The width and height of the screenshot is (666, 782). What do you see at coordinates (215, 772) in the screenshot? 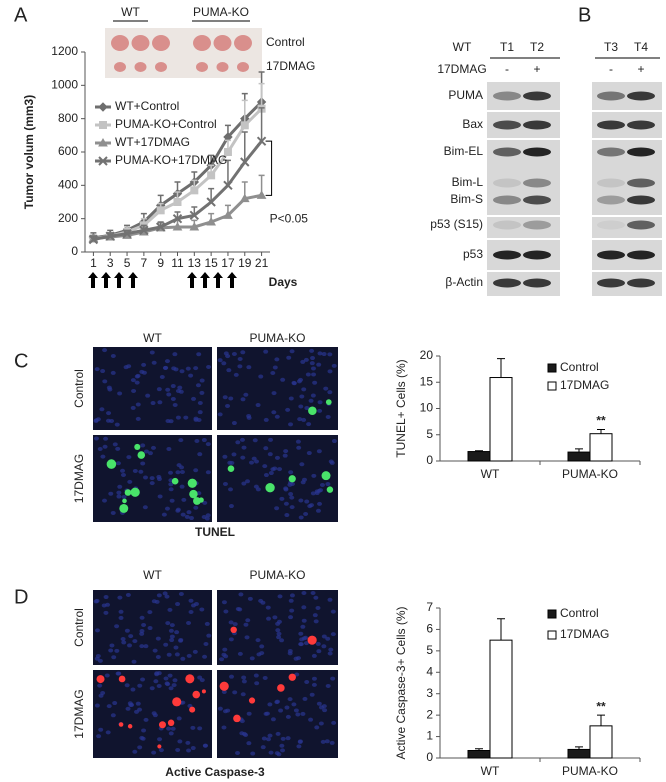
I see `micrograph-caption: Active Caspase-3` at bounding box center [215, 772].